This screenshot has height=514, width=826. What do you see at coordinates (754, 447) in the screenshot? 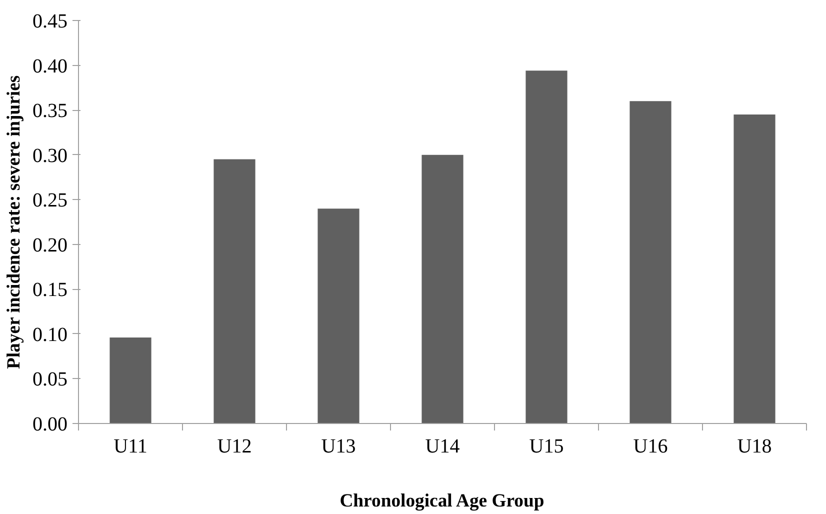
I see `x-tick-label: U18` at bounding box center [754, 447].